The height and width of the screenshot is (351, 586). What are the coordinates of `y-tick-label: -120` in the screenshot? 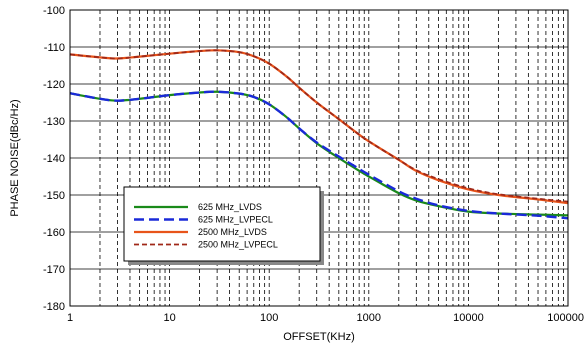 It's located at (54, 85).